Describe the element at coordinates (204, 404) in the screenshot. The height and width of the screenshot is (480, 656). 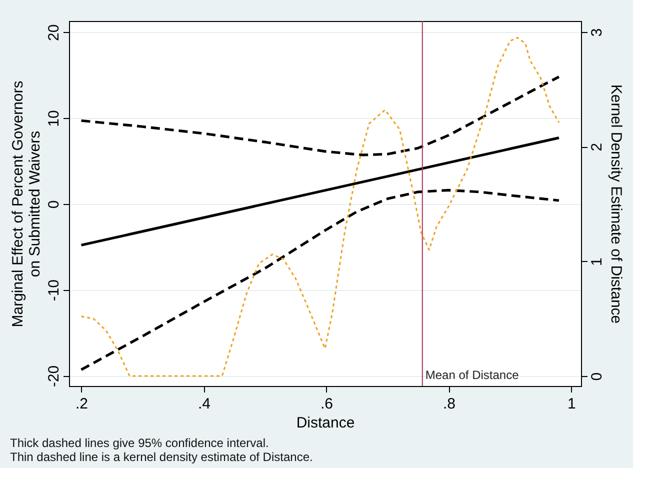
I see `x-tick-label: .4` at that location.